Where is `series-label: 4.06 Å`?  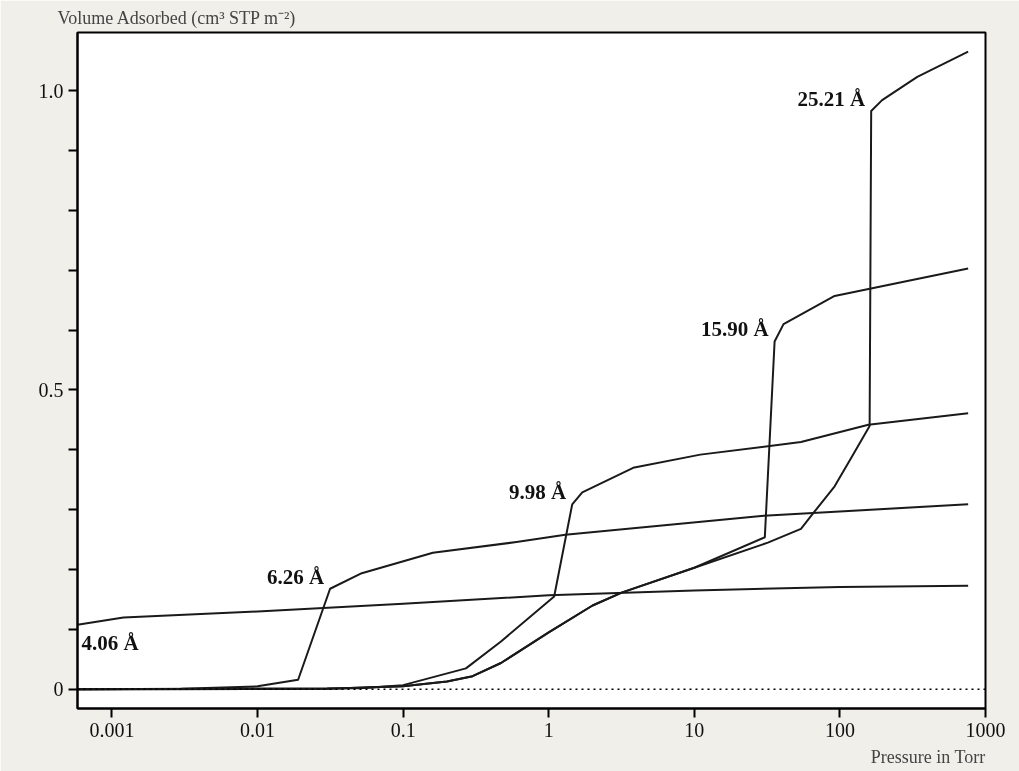
series-label: 4.06 Å is located at coordinates (110, 642).